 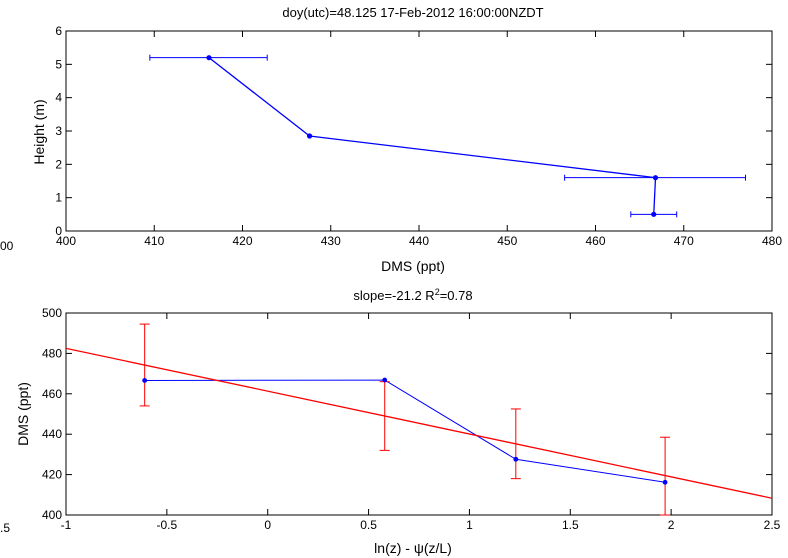 I want to click on y-tick-label: 4, so click(x=58, y=98).